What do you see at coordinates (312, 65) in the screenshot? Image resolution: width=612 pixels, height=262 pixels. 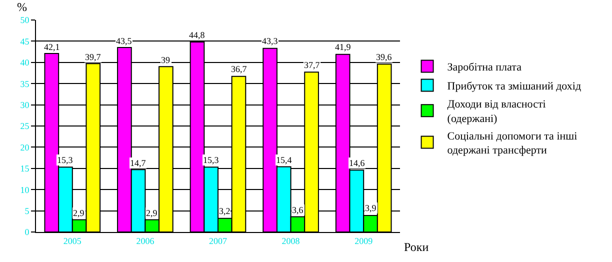 I see `data-label: 37,7` at bounding box center [312, 65].